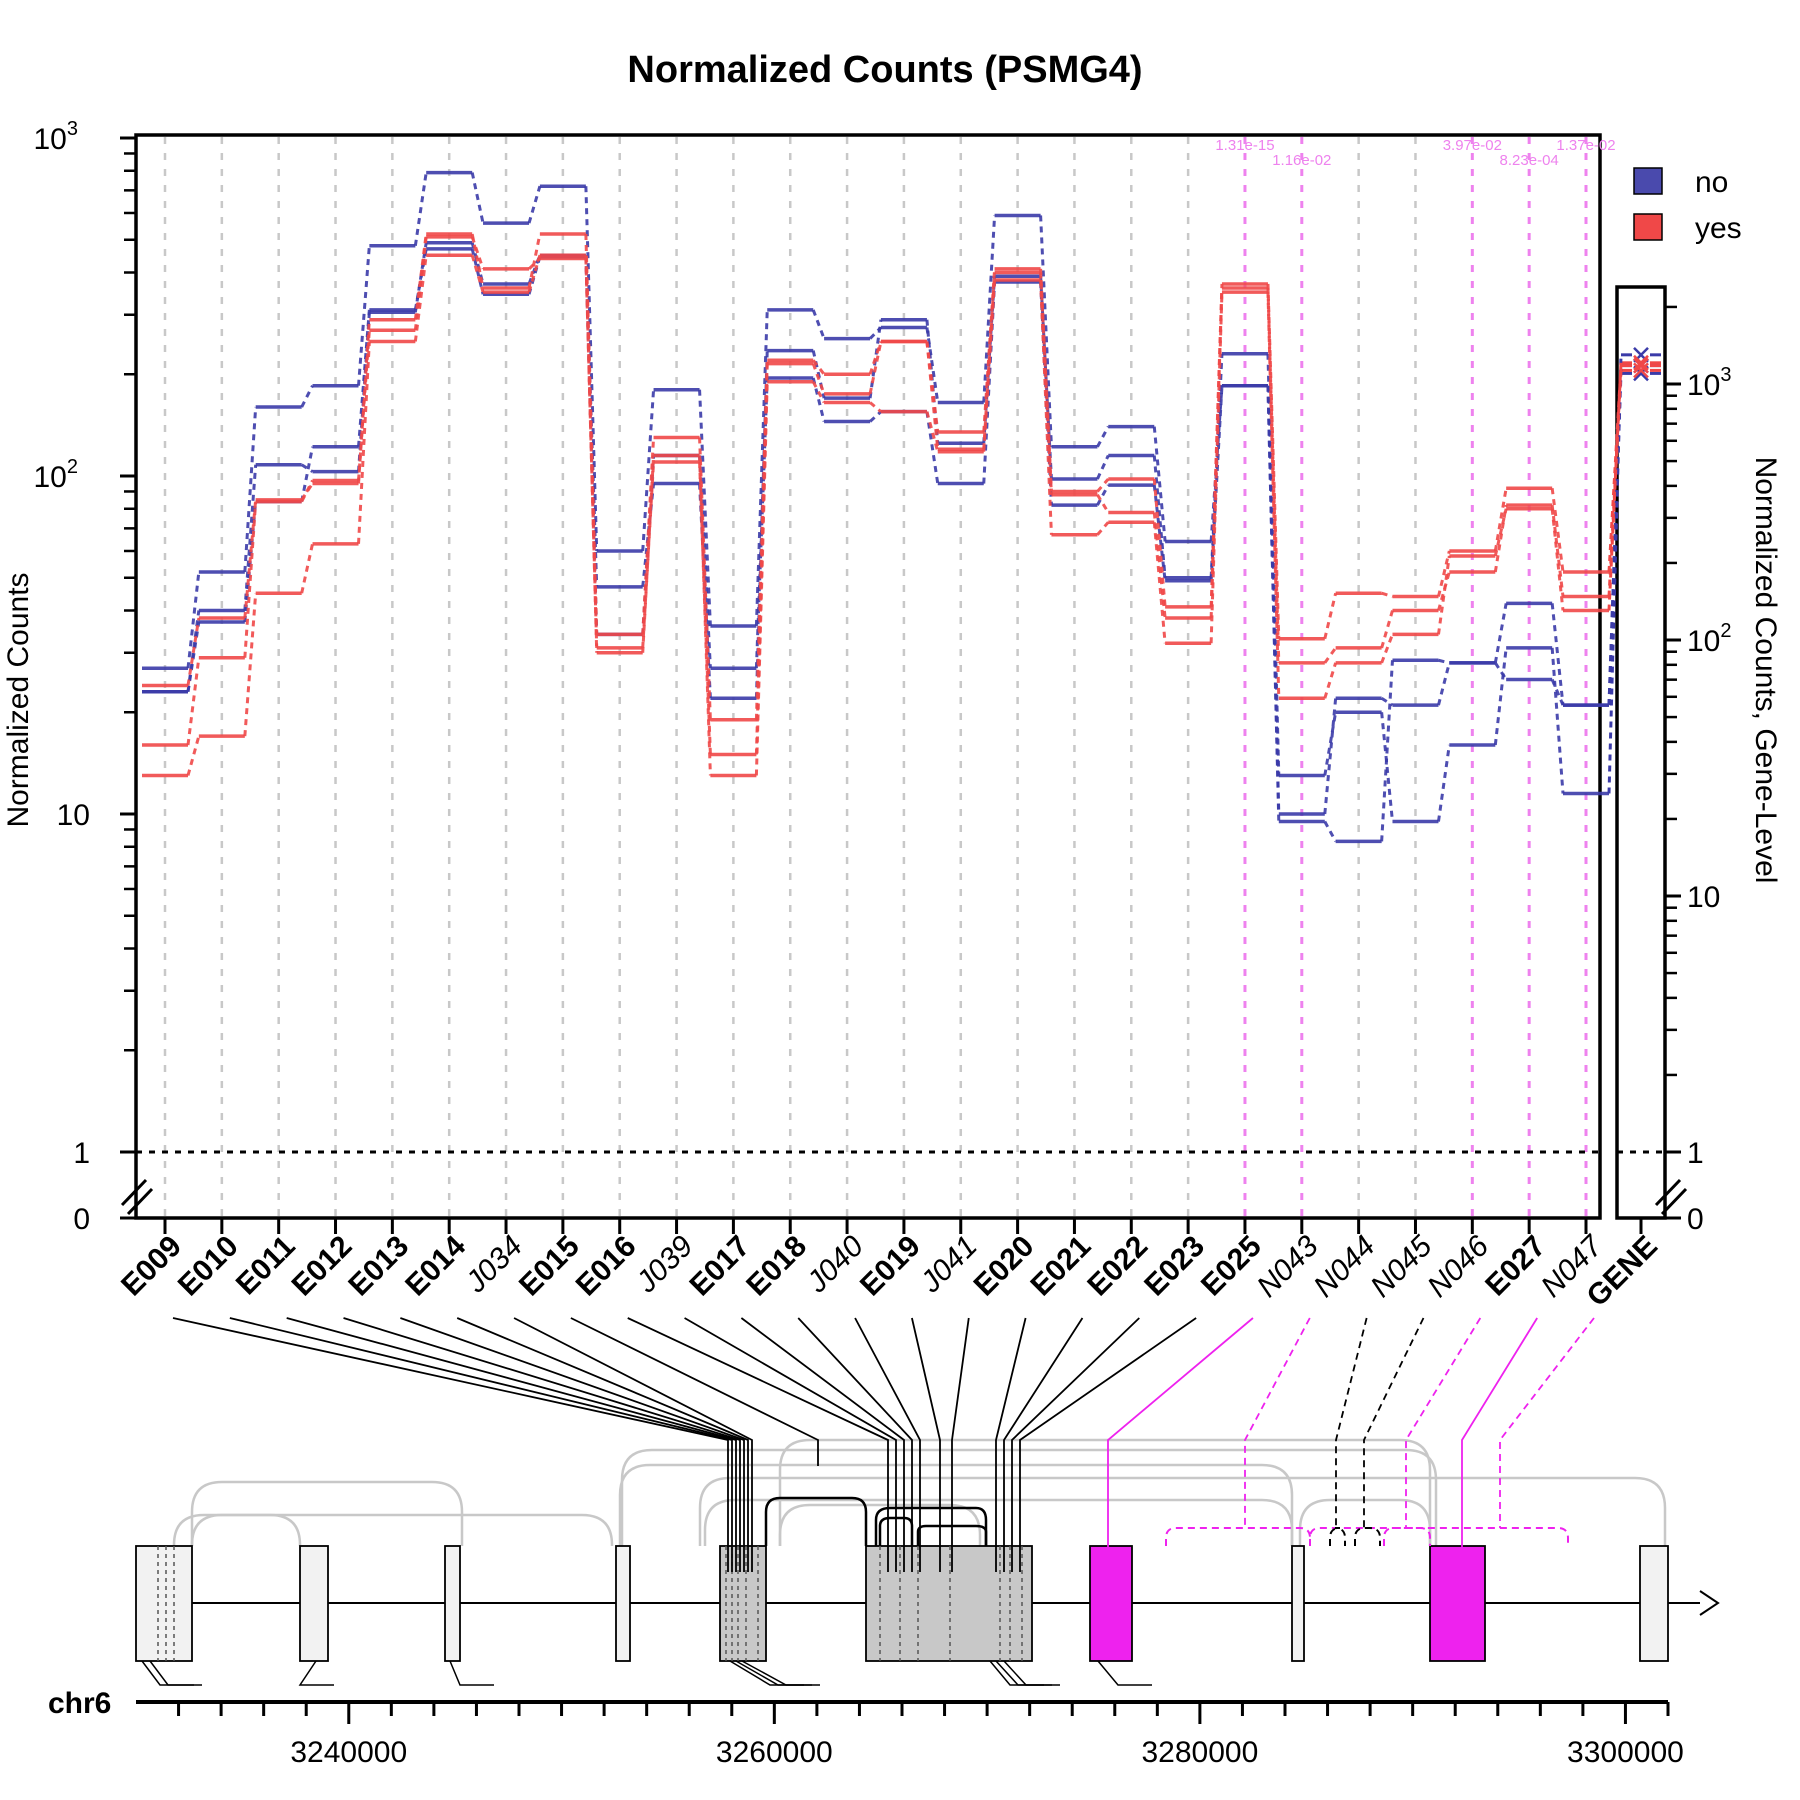 The height and width of the screenshot is (1800, 1800). Describe the element at coordinates (1301, 160) in the screenshot. I see `pvalue-N043: 1.16e-02` at that location.